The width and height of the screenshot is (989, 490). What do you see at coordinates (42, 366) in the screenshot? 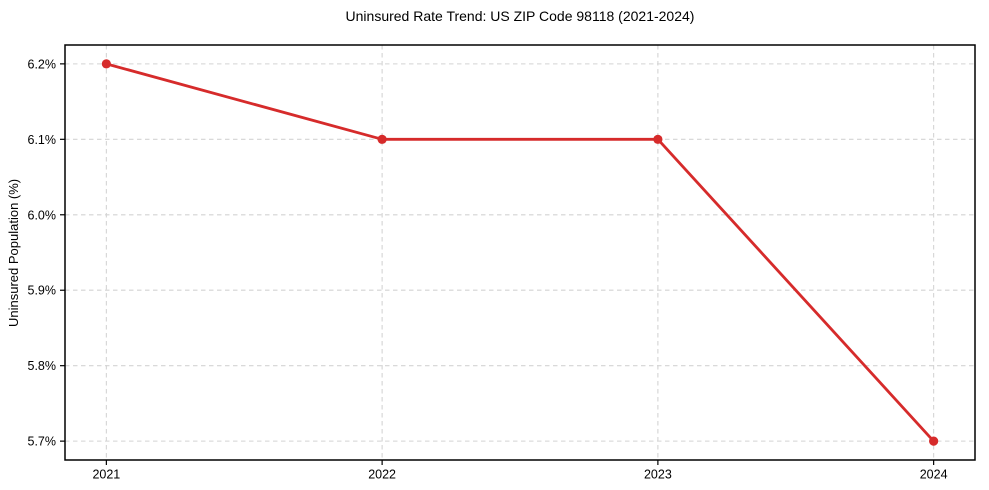
I see `y-tick-label: 5.8%` at bounding box center [42, 366].